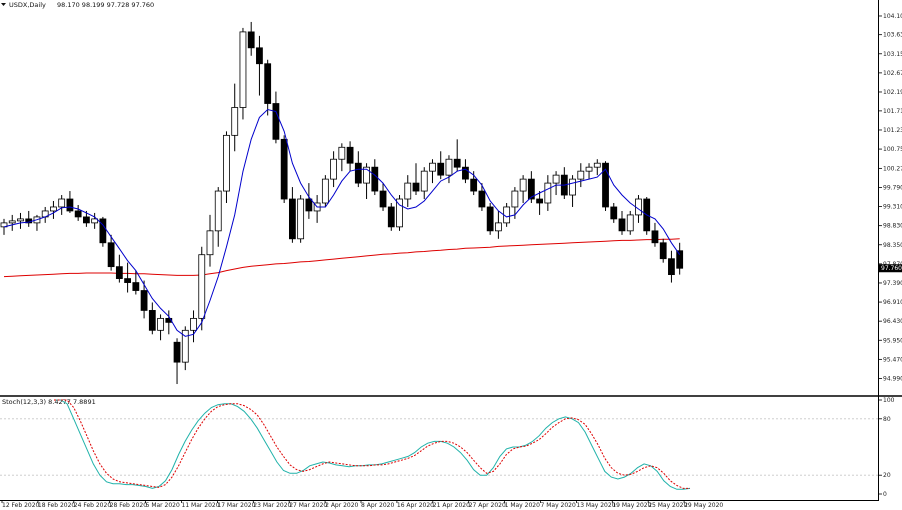  What do you see at coordinates (892, 92) in the screenshot?
I see `price-tick-label: 102.190` at bounding box center [892, 92].